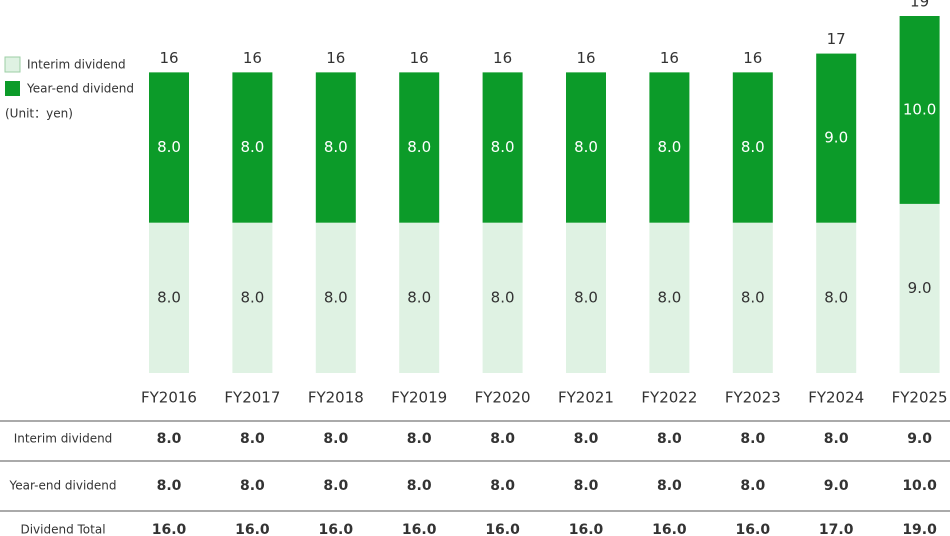 The height and width of the screenshot is (536, 950). What do you see at coordinates (336, 398) in the screenshot?
I see `x-tick-label: FY2018` at bounding box center [336, 398].